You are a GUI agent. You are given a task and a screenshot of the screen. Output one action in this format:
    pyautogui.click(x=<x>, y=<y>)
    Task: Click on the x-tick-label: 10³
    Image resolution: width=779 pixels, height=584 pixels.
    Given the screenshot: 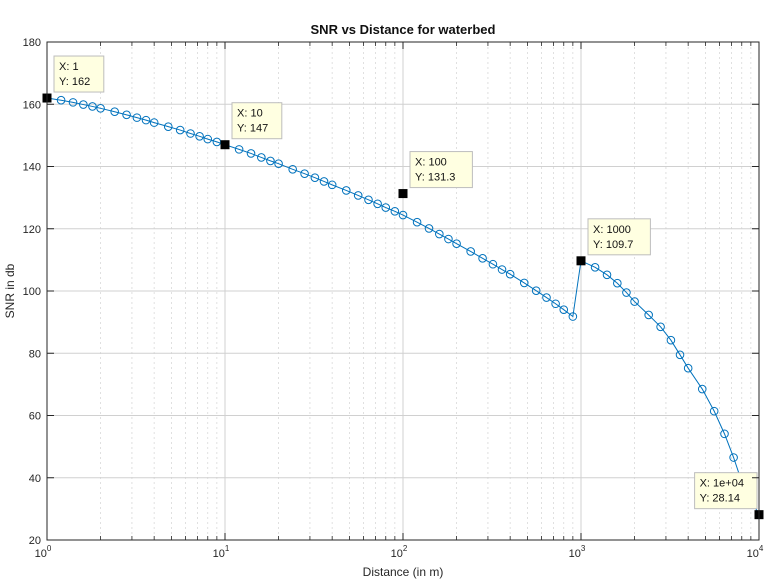 What is the action you would take?
    pyautogui.click(x=577, y=552)
    